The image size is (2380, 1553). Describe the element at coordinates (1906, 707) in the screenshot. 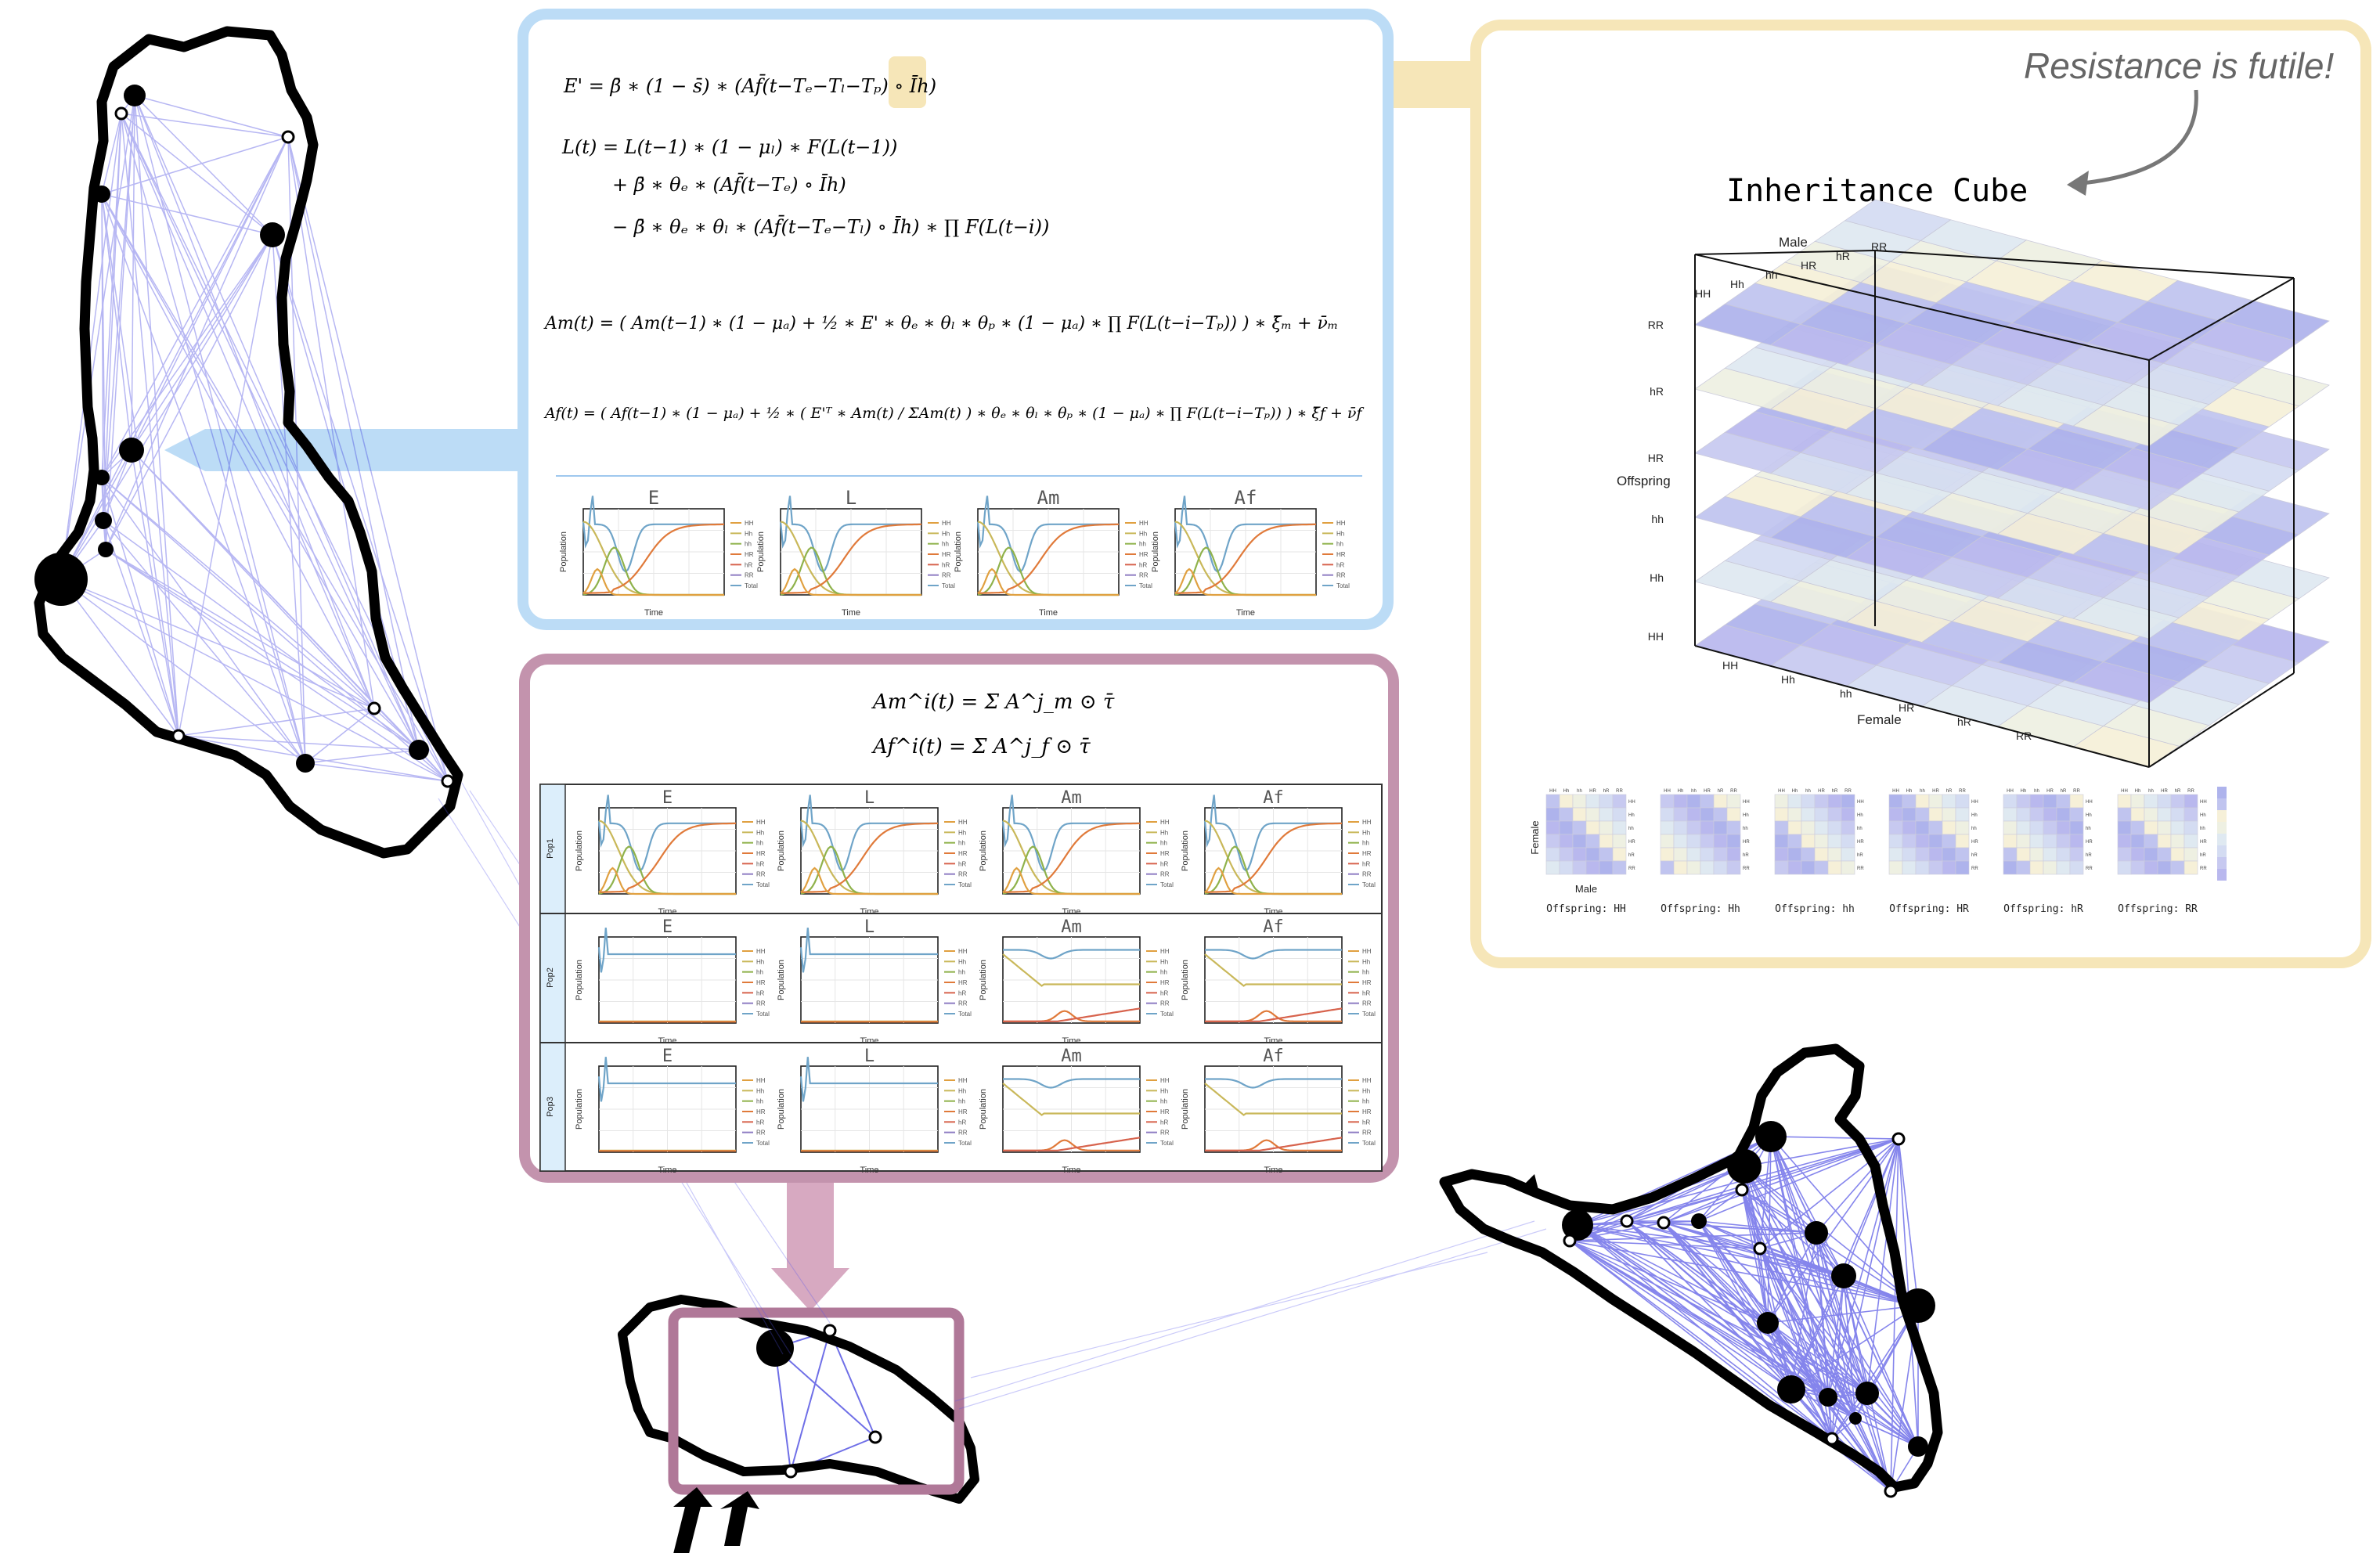

I see `cube-tick-female: HR` at that location.